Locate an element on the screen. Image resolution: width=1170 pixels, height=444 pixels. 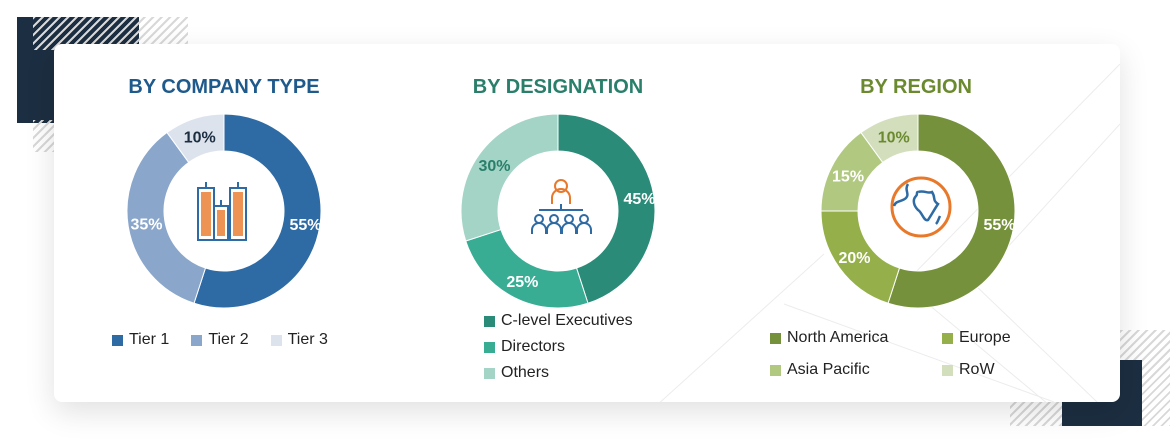
legend-item: Tier 1 is located at coordinates (140, 340).